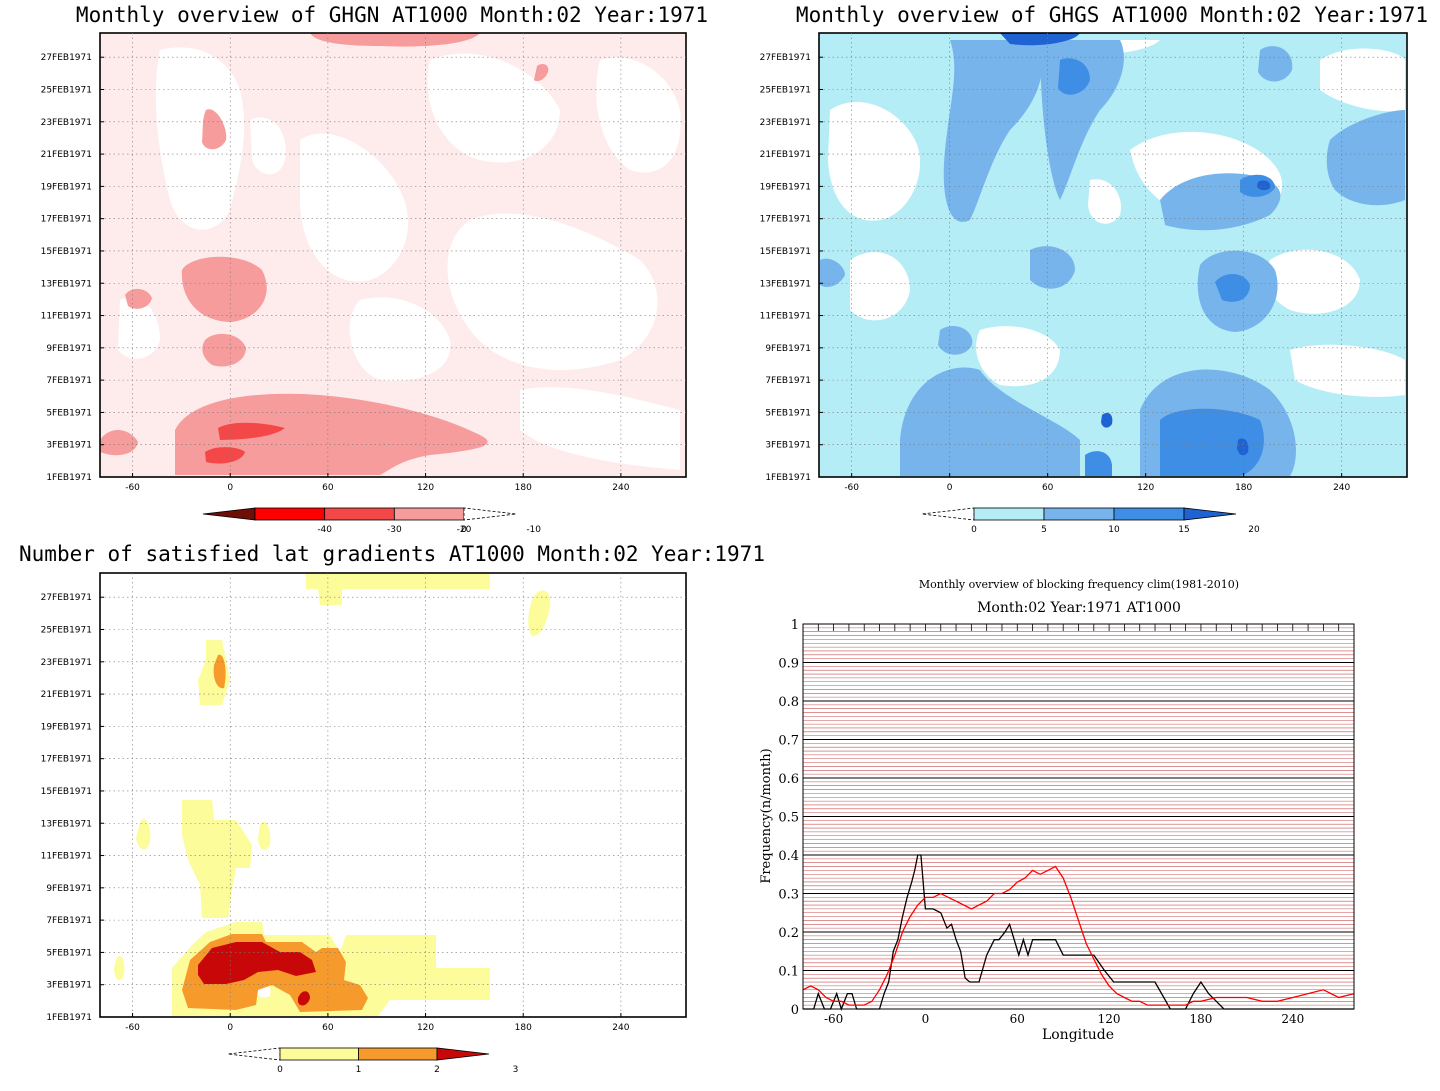  I want to click on colorbar-label: 1, so click(359, 1070).